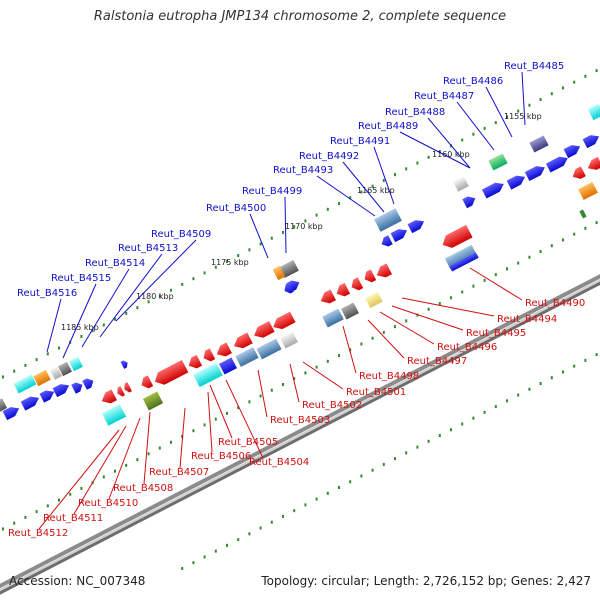 The width and height of the screenshot is (600, 600). Describe the element at coordinates (415, 112) in the screenshot. I see `forward-gene-label: Reut_B4488` at that location.